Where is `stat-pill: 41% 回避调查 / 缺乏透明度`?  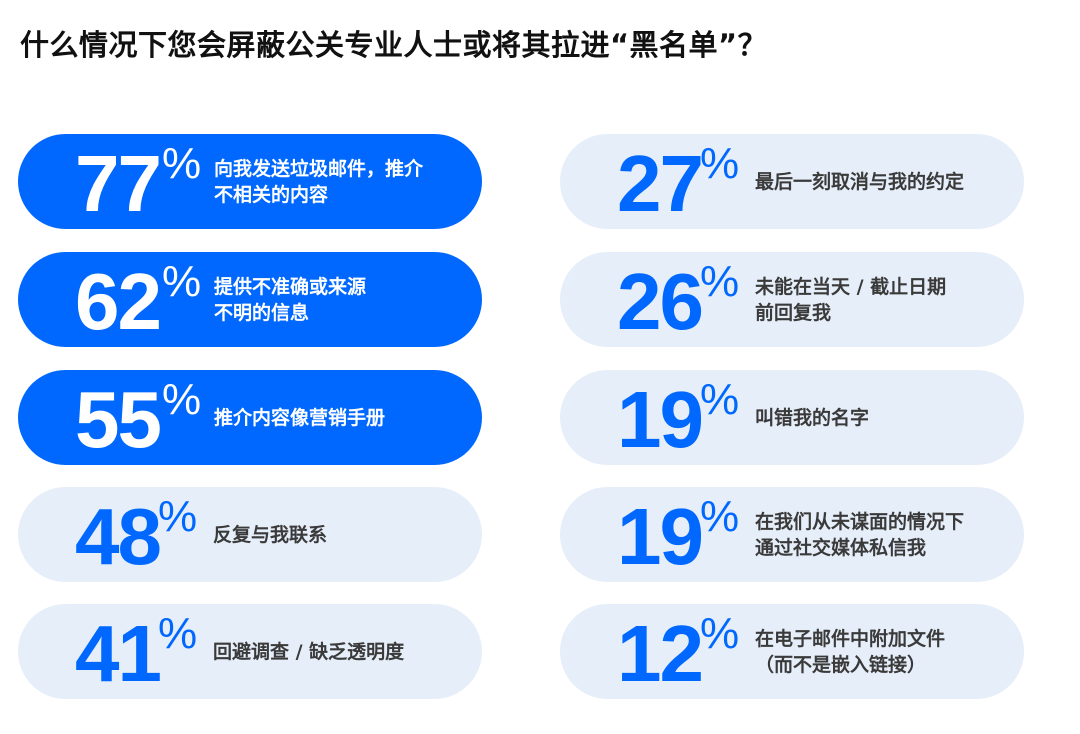
stat-pill: 41% 回避调查 / 缺乏透明度 is located at coordinates (250, 651).